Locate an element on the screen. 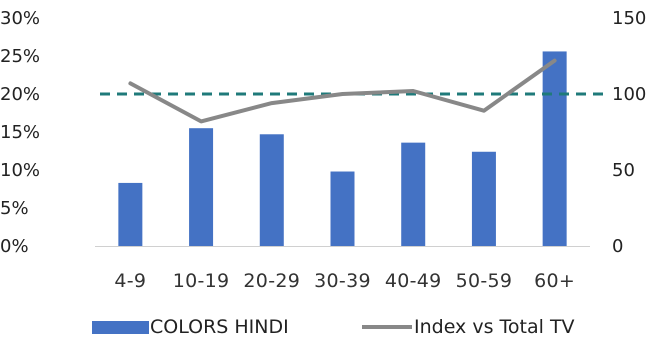 The height and width of the screenshot is (344, 667). y-left-tick-label: 0% is located at coordinates (14, 246).